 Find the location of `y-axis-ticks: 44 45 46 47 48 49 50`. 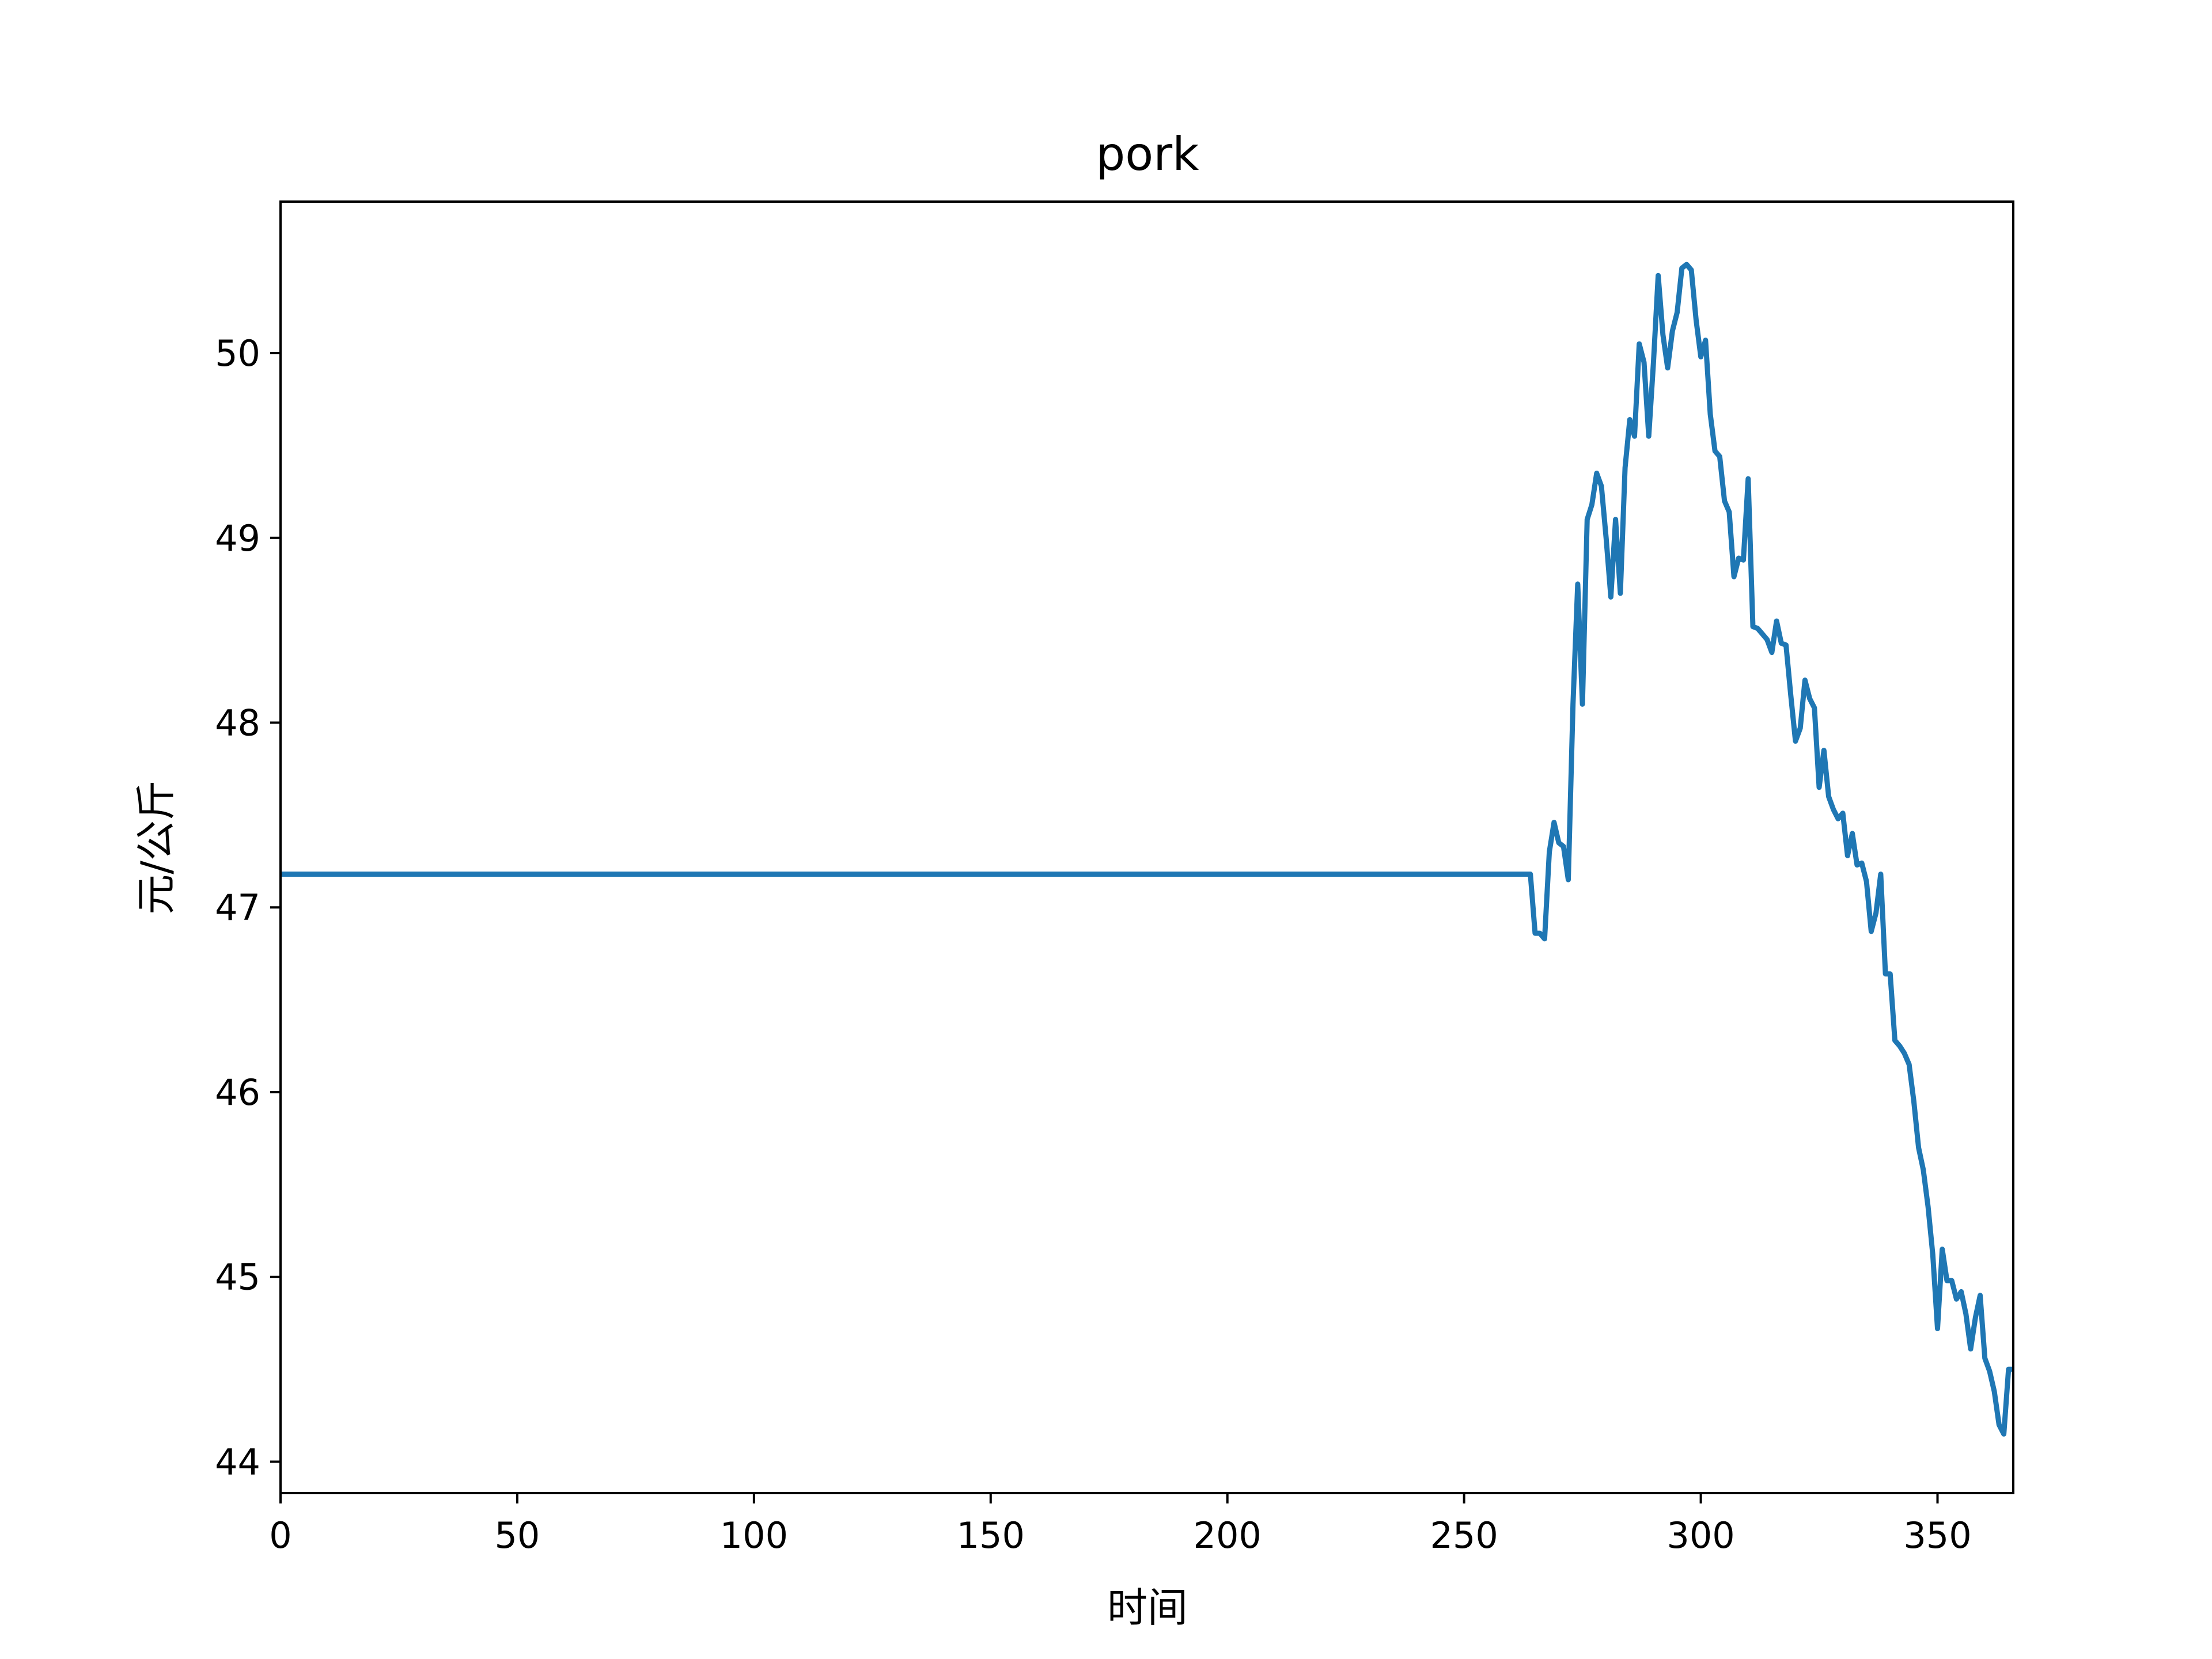

y-axis-ticks: 44 45 46 47 48 49 50 is located at coordinates (248, 907).